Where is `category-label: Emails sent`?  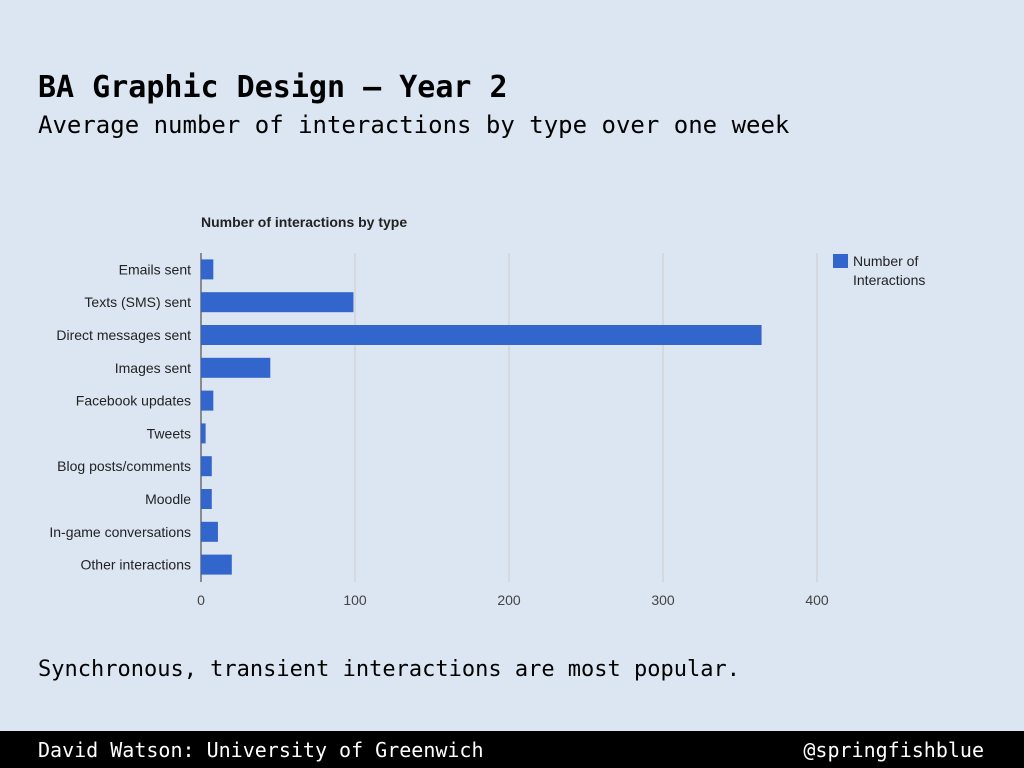
category-label: Emails sent is located at coordinates (155, 269).